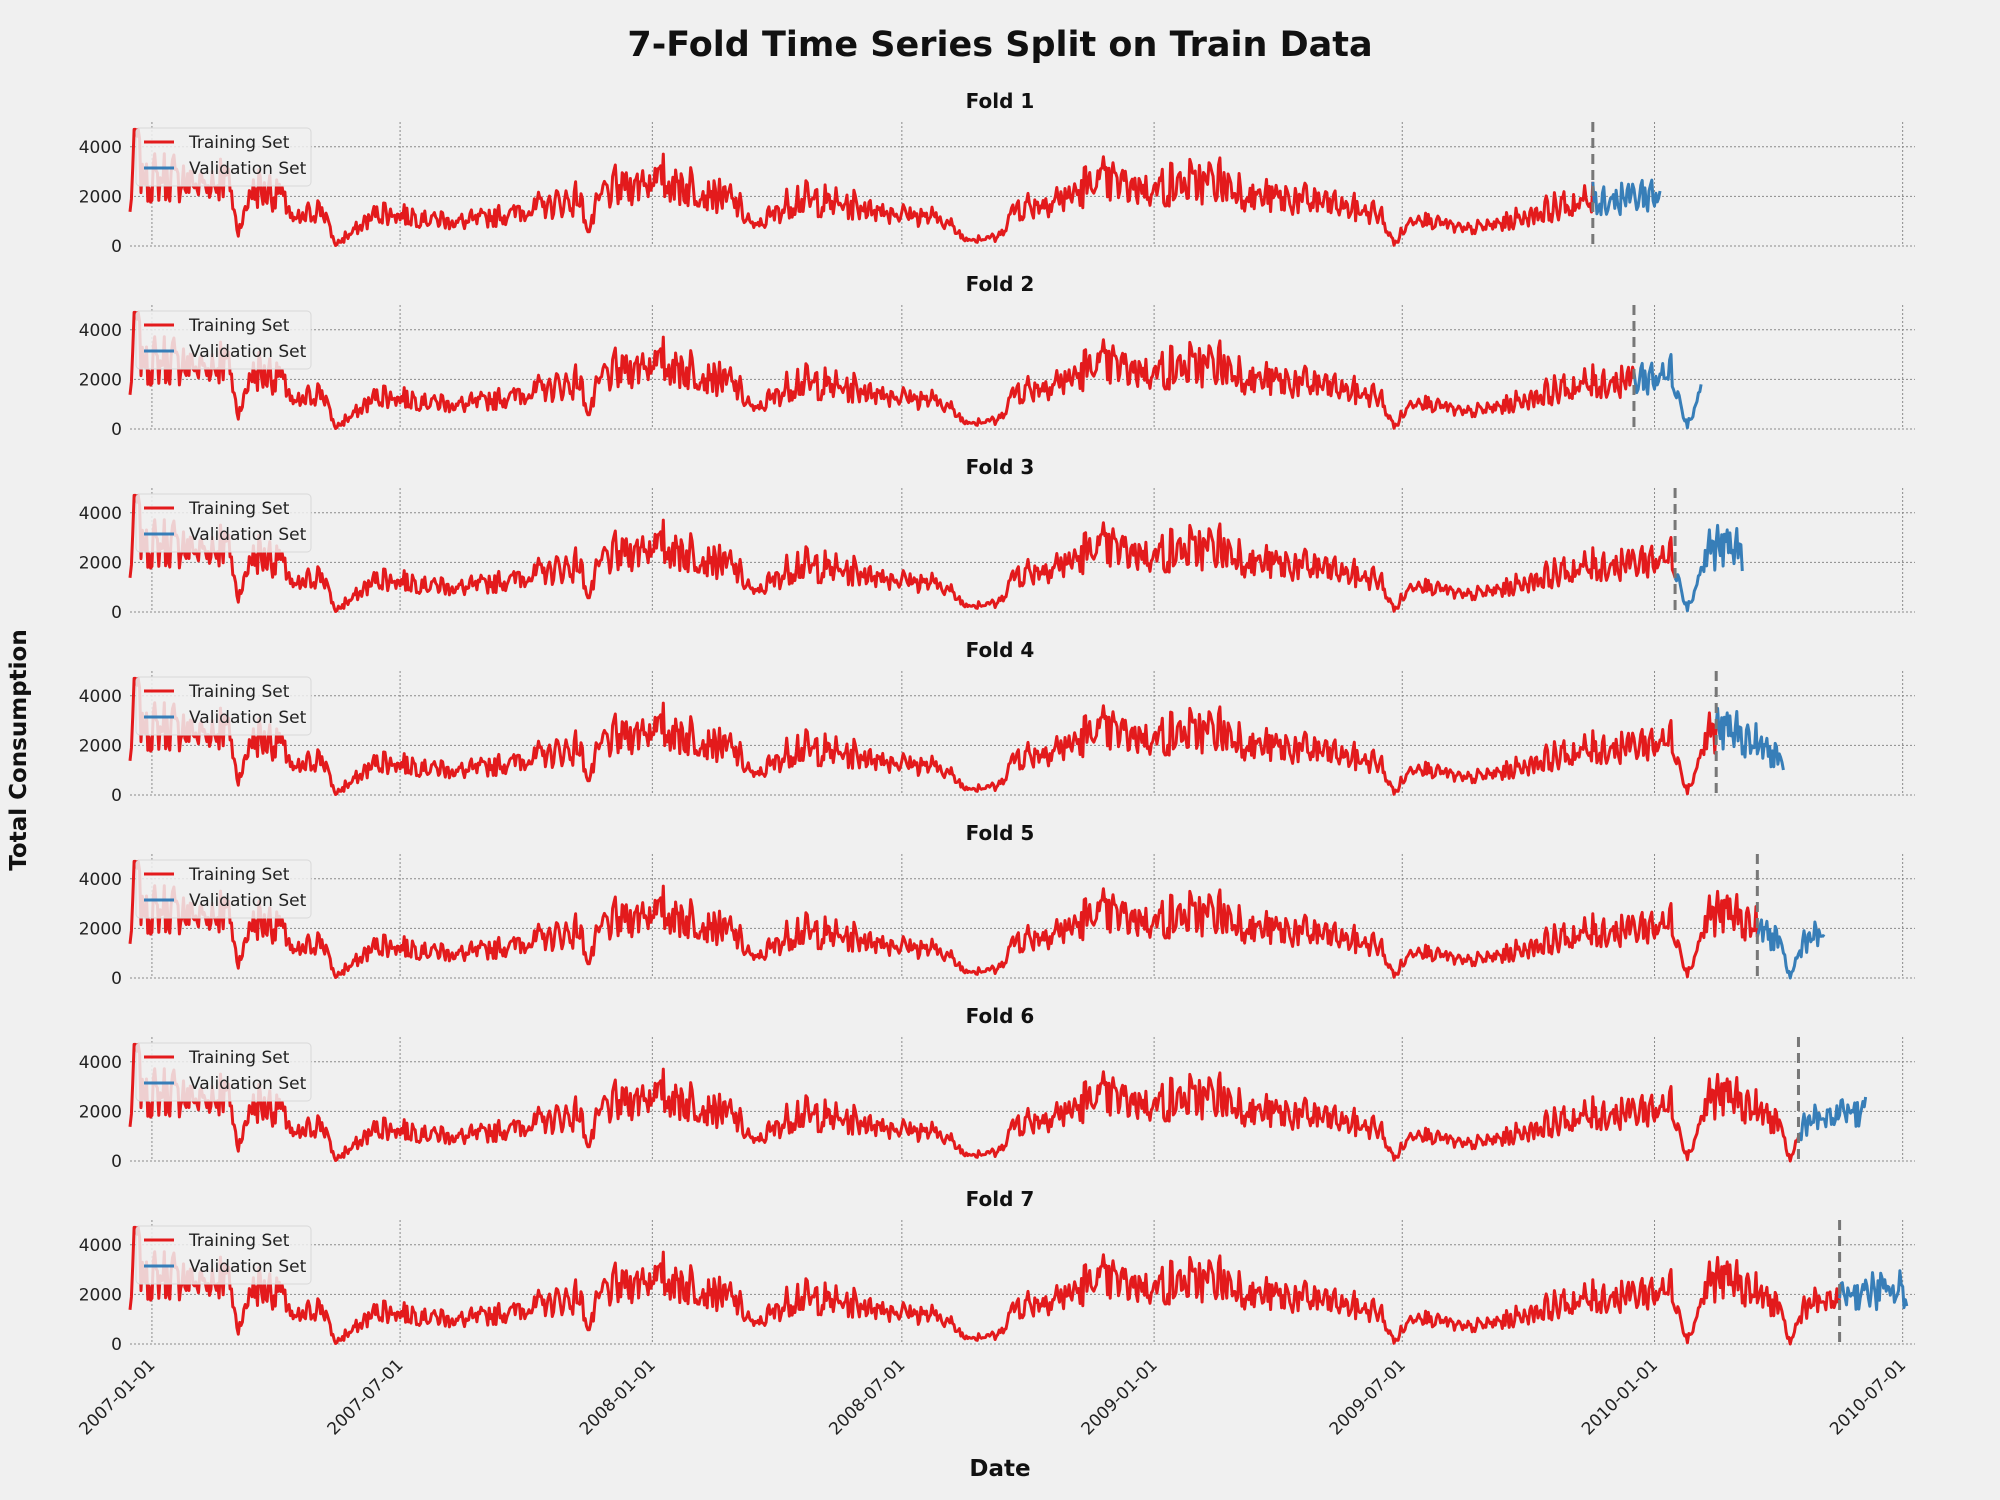  Describe the element at coordinates (1368, 1397) in the screenshot. I see `x-tick-label: 2009-07-01` at that location.